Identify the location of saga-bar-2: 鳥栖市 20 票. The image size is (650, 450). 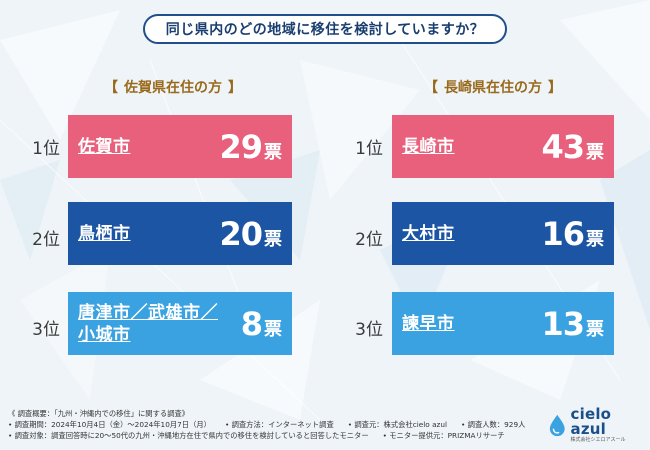
(180, 233).